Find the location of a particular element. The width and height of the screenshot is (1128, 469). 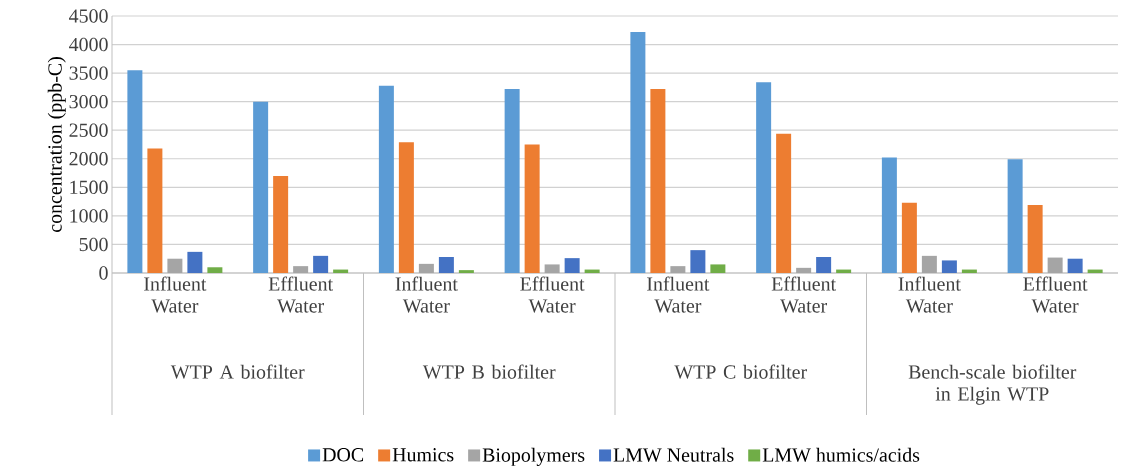

text: Bench-scale biofilter in Elgin WTP is located at coordinates (992, 384).